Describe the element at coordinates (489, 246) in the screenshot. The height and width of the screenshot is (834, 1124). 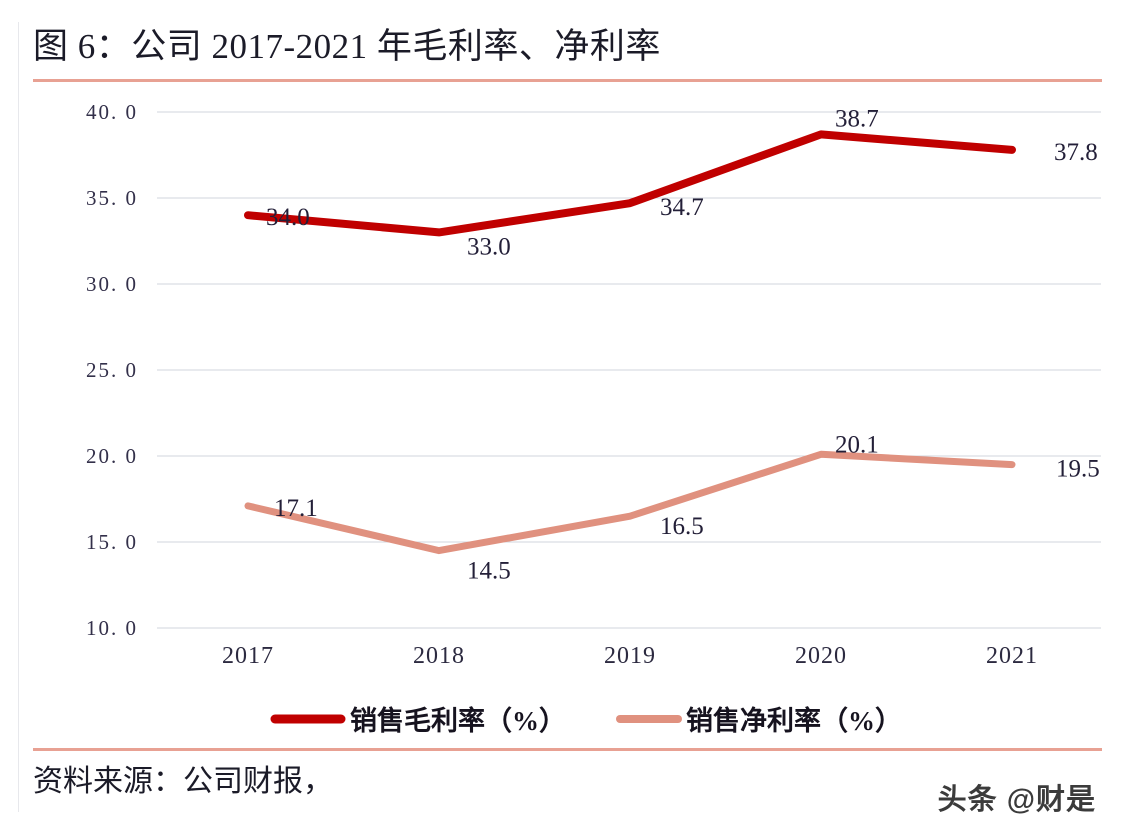
I see `data-point-label: 33.0` at that location.